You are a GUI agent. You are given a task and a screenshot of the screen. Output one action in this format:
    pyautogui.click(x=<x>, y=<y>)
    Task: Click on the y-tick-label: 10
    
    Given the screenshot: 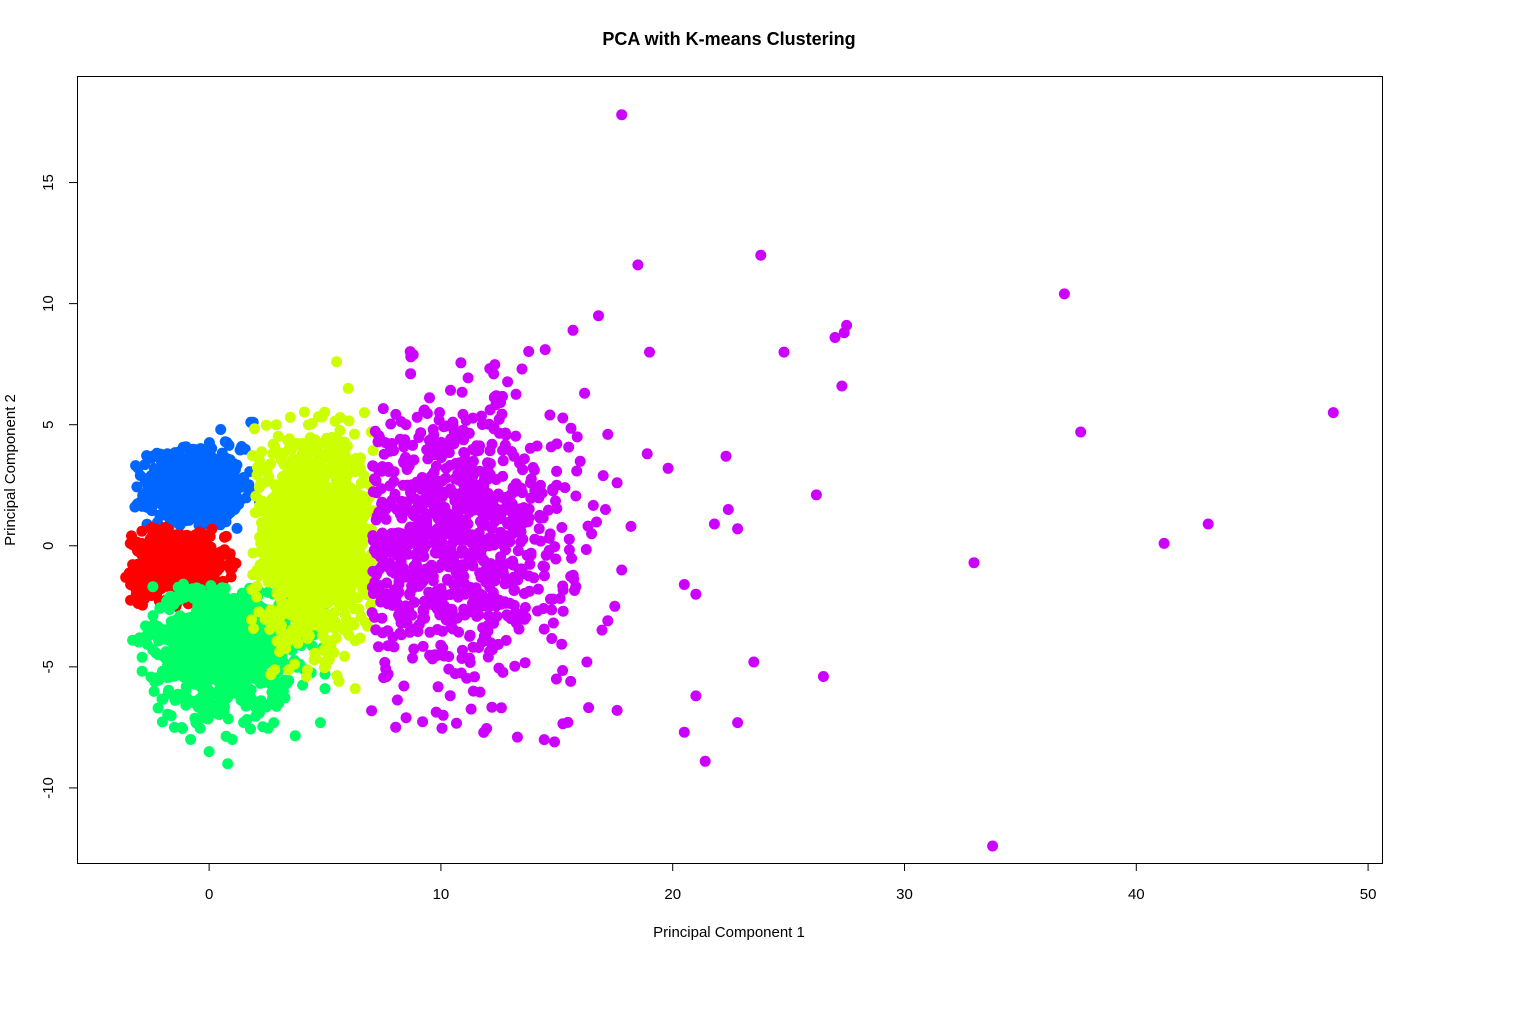 What is the action you would take?
    pyautogui.click(x=48, y=303)
    